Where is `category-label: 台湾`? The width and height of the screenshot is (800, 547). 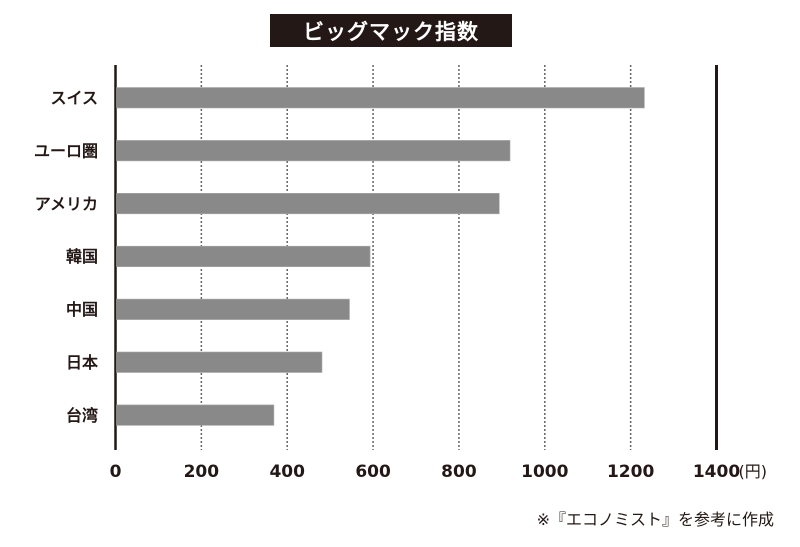 category-label: 台湾 is located at coordinates (82, 415).